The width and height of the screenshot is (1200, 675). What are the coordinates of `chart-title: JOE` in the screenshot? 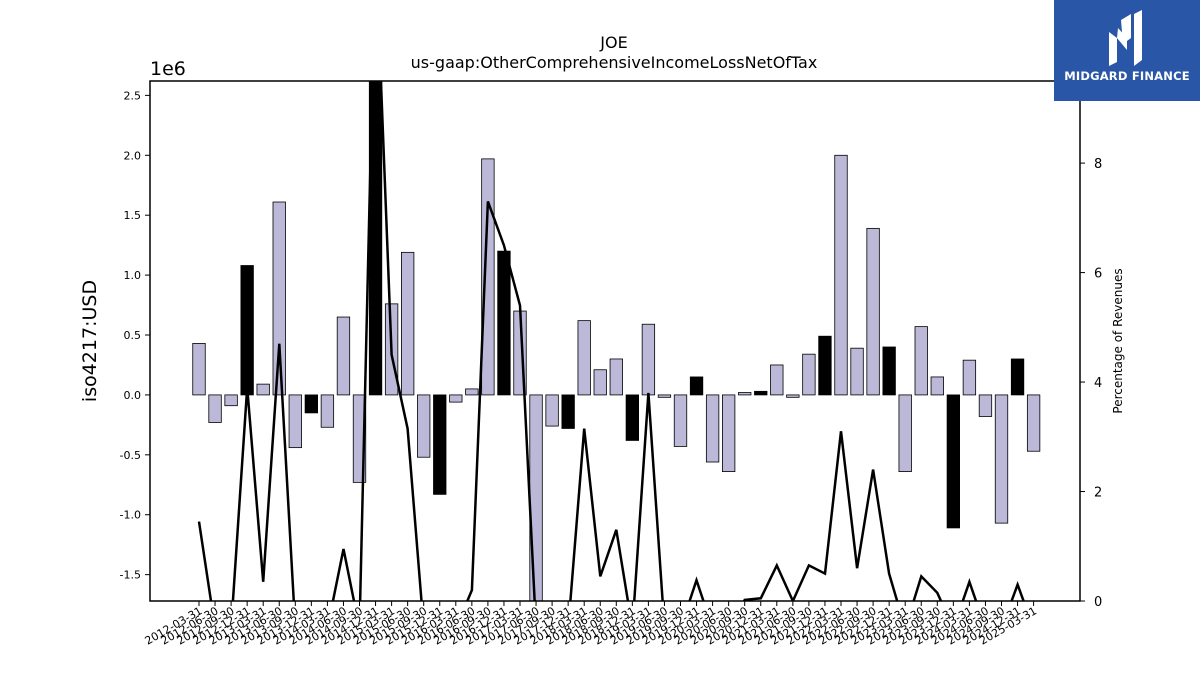 It's located at (613, 42).